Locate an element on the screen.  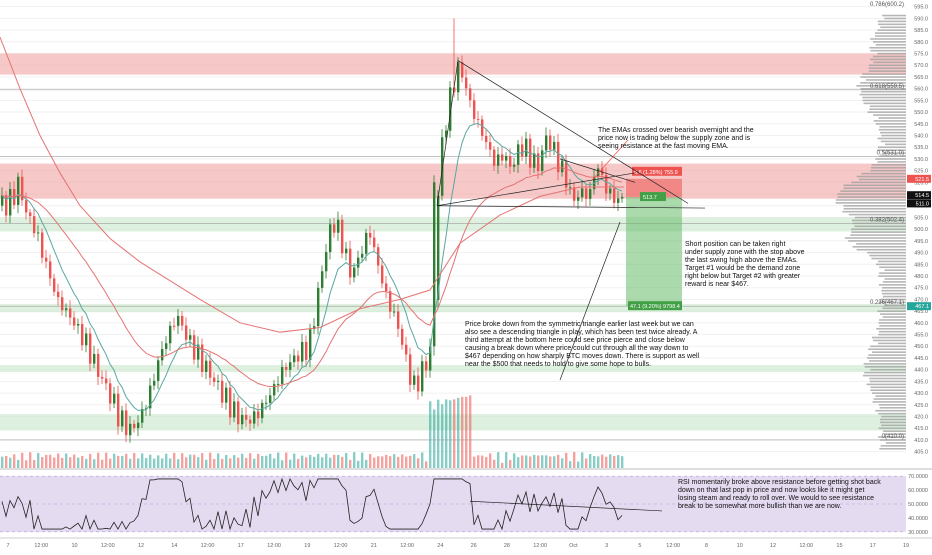
supply-zone is located at coordinates (453, 181).